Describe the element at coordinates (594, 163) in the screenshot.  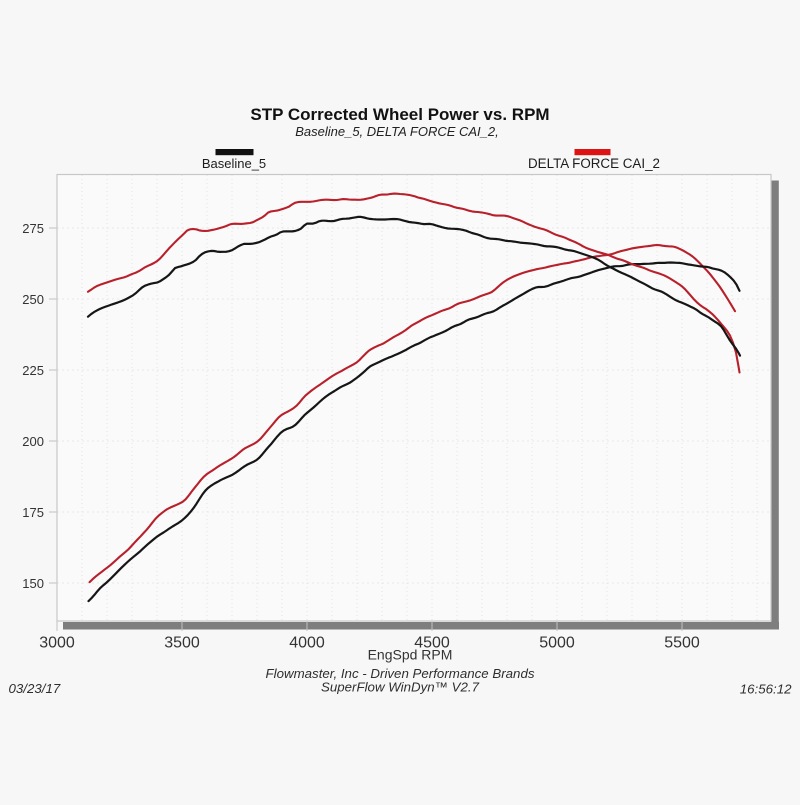
I see `svg-text: DELTA FORCE CAI_2` at that location.